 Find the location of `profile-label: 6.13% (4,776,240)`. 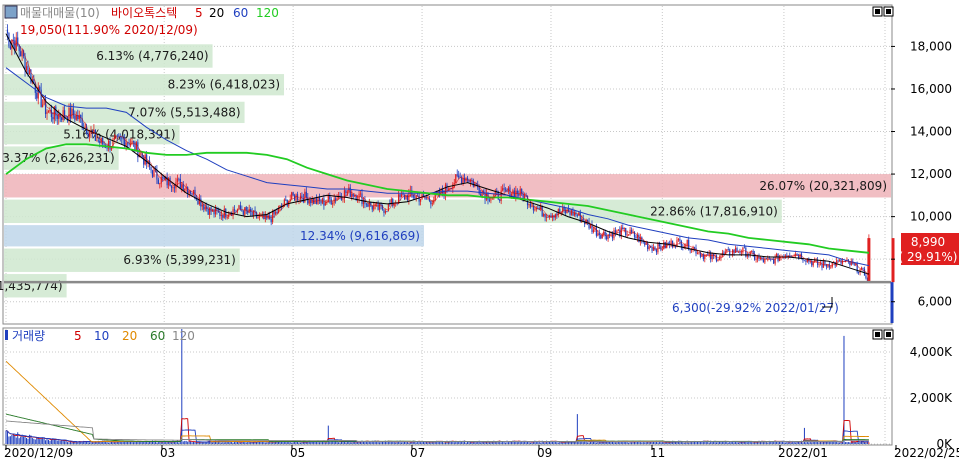

profile-label: 6.13% (4,776,240) is located at coordinates (152, 56).